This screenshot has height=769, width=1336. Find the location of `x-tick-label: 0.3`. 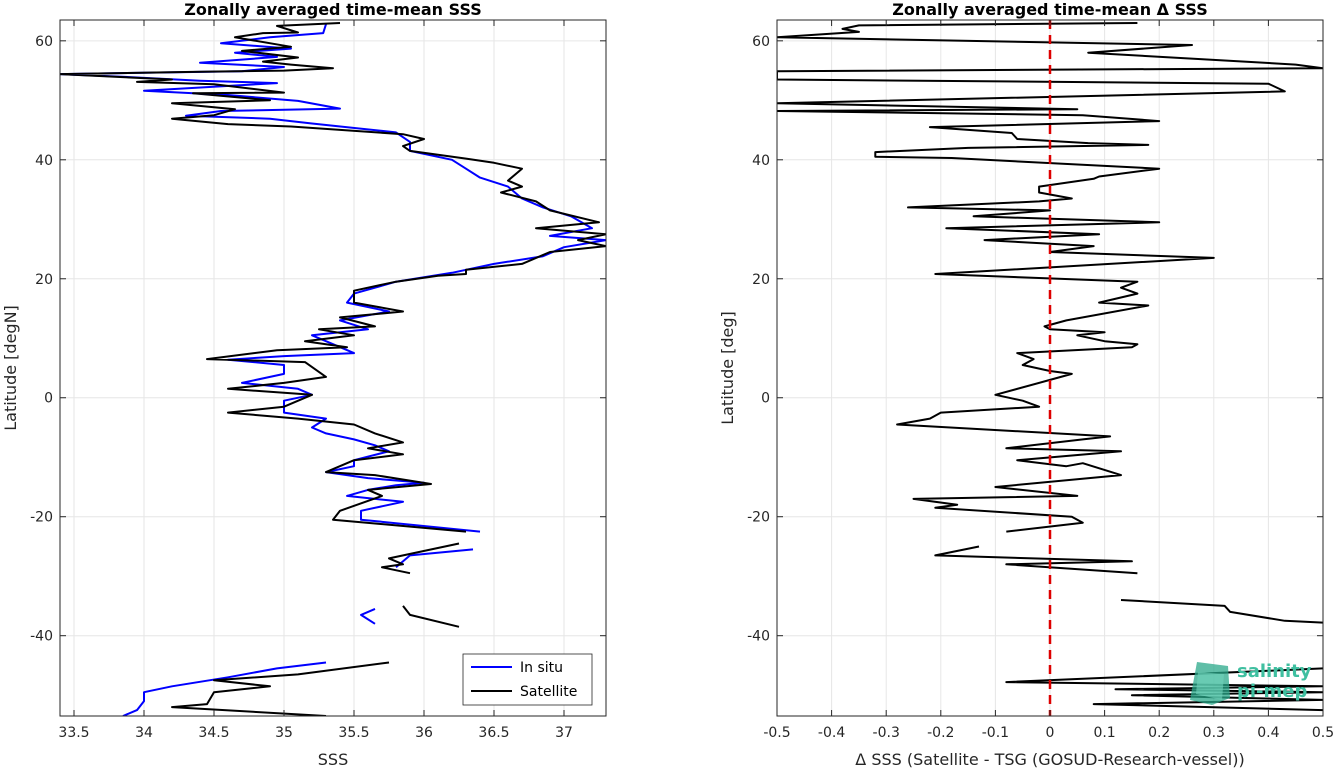

x-tick-label: 0.3 is located at coordinates (1214, 733).